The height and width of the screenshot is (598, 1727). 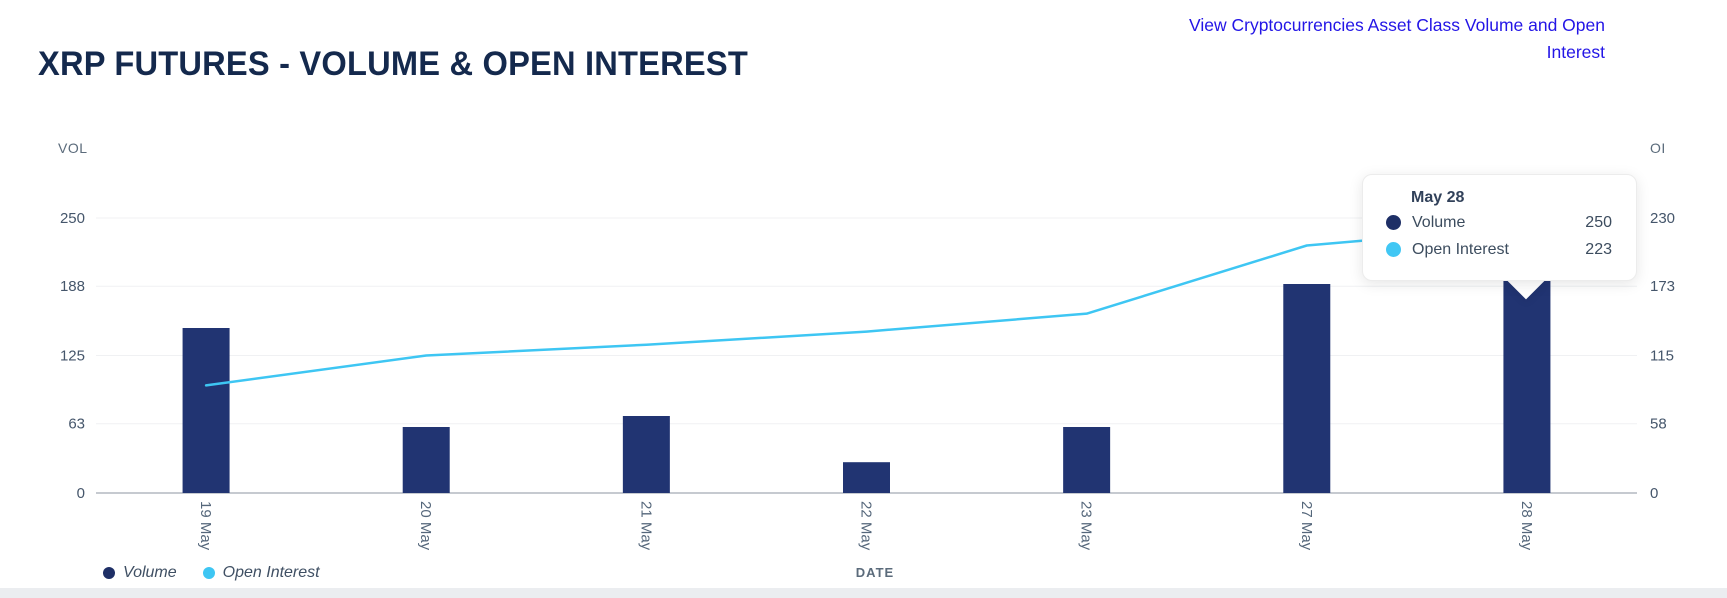 I want to click on x-axis-date-label: 23 May, so click(x=1086, y=526).